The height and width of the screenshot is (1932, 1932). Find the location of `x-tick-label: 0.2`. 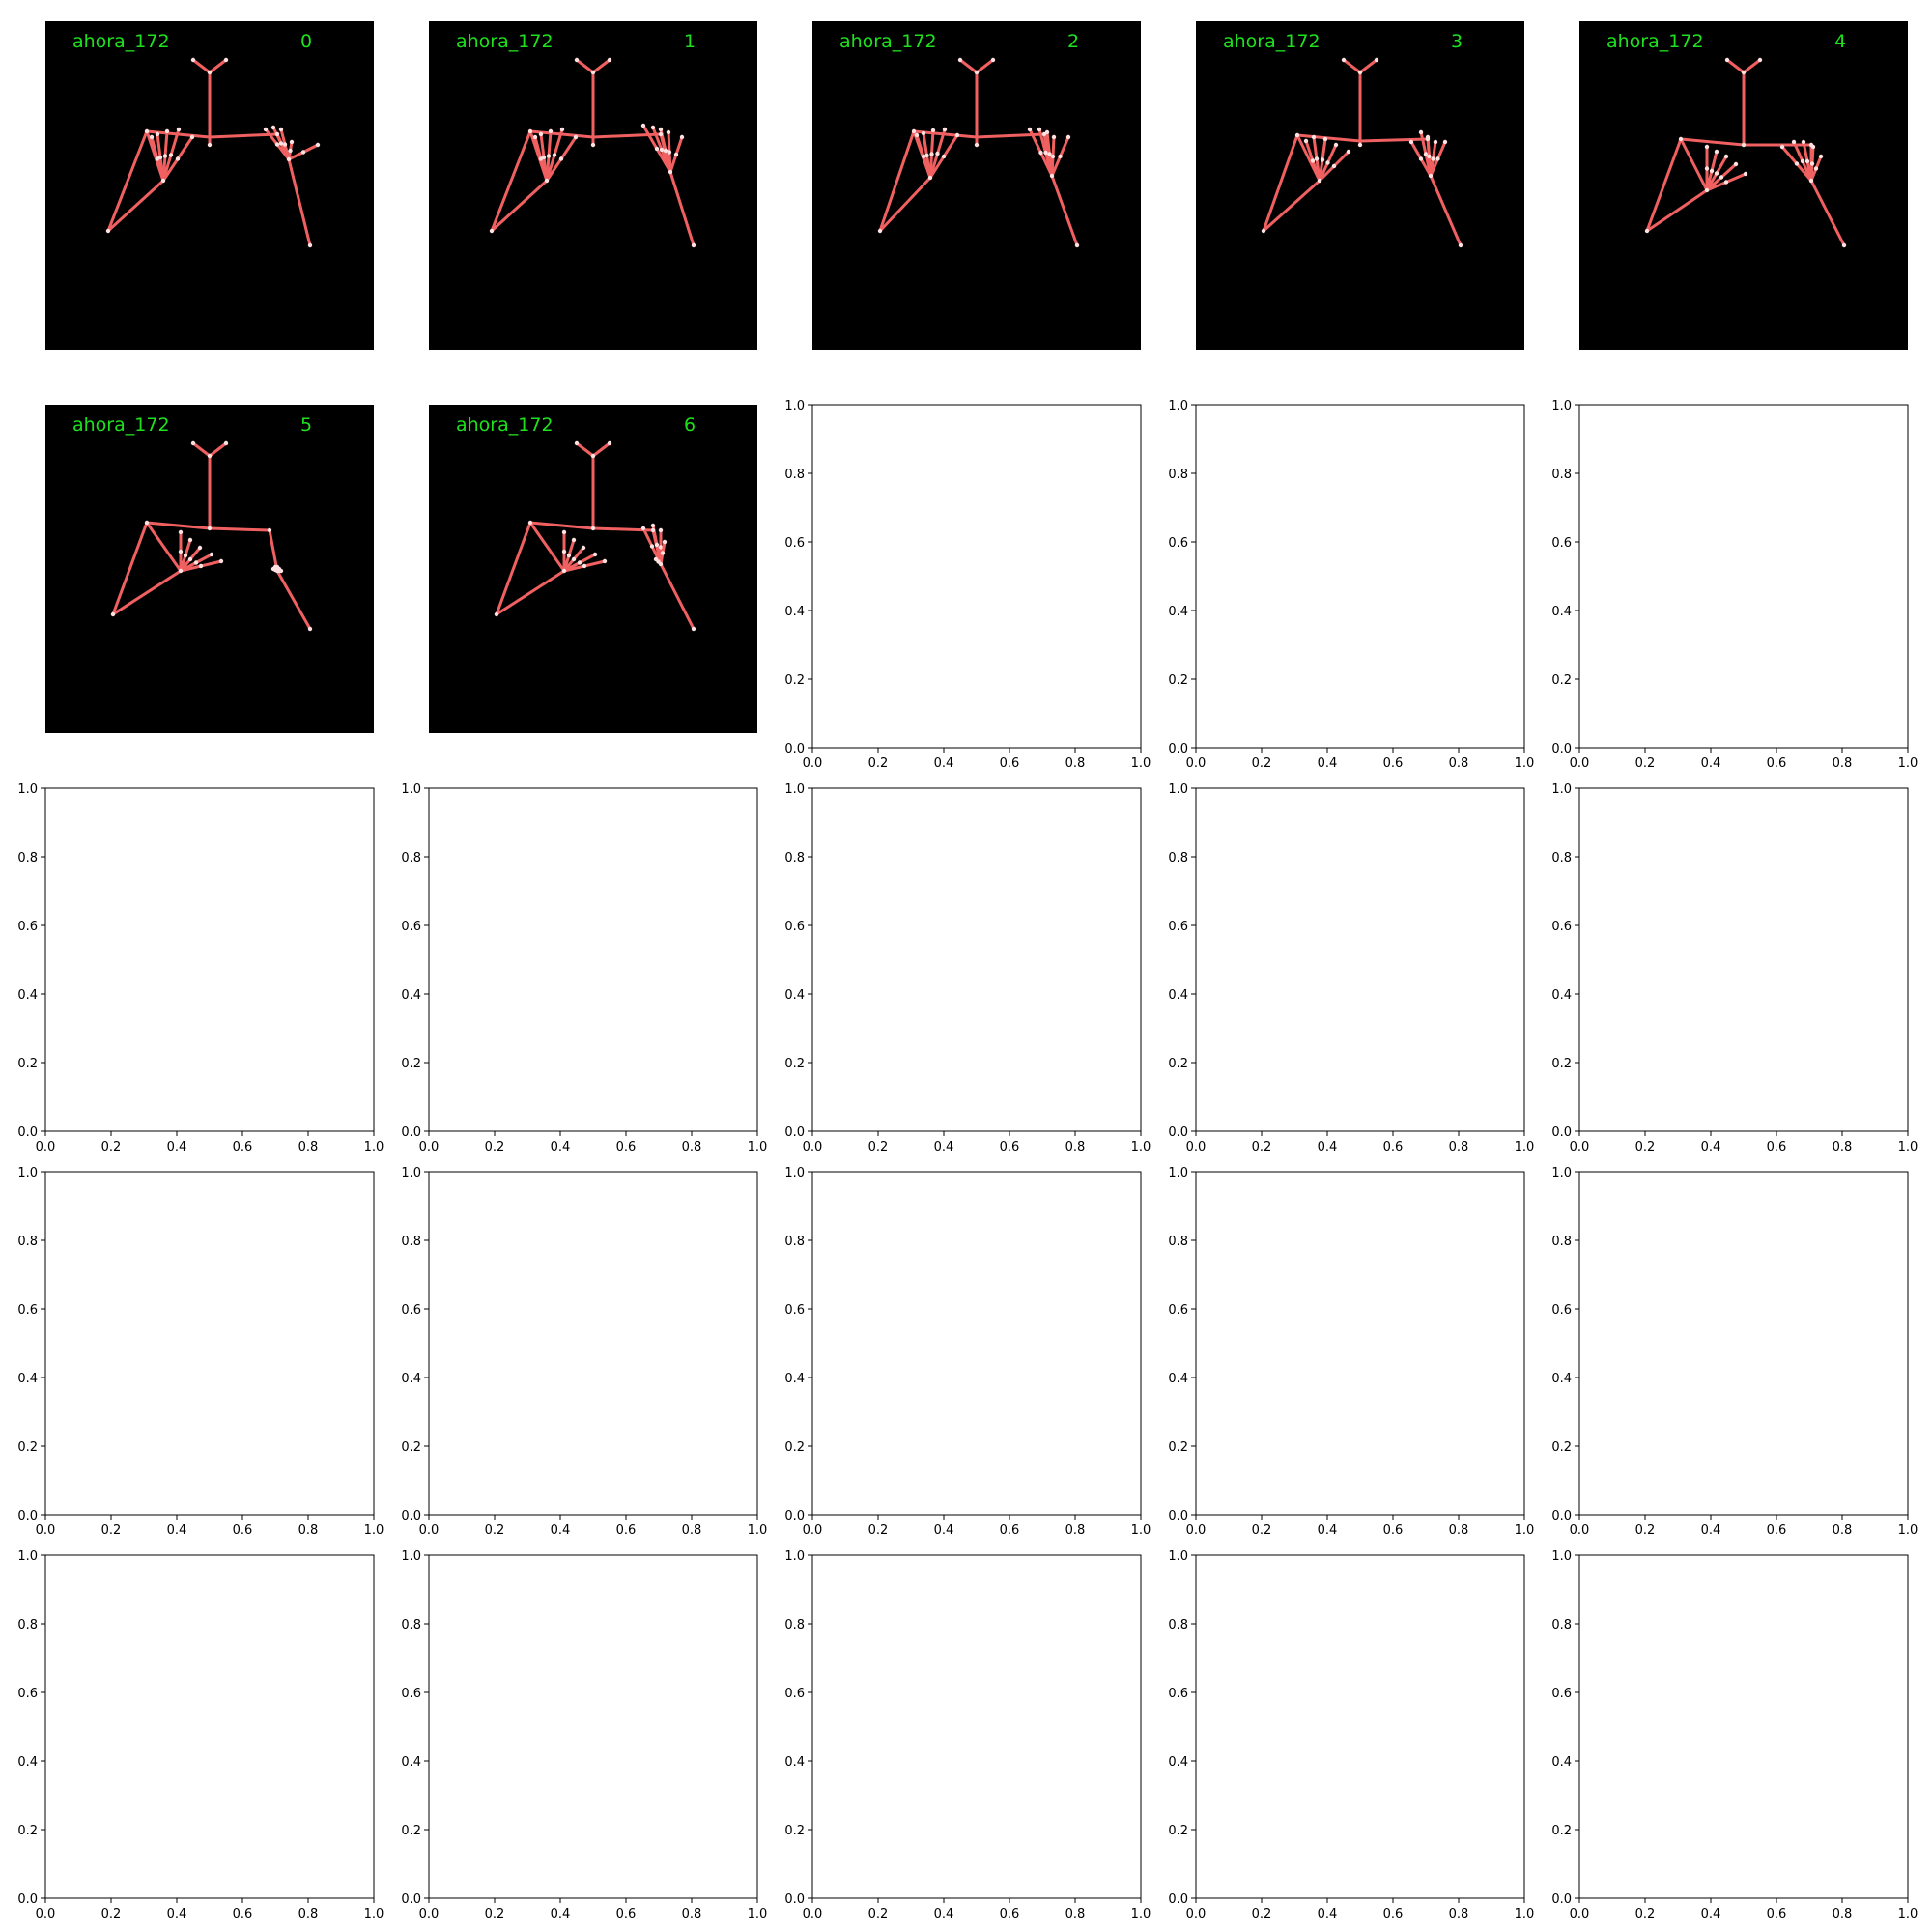

x-tick-label: 0.2 is located at coordinates (1262, 763).